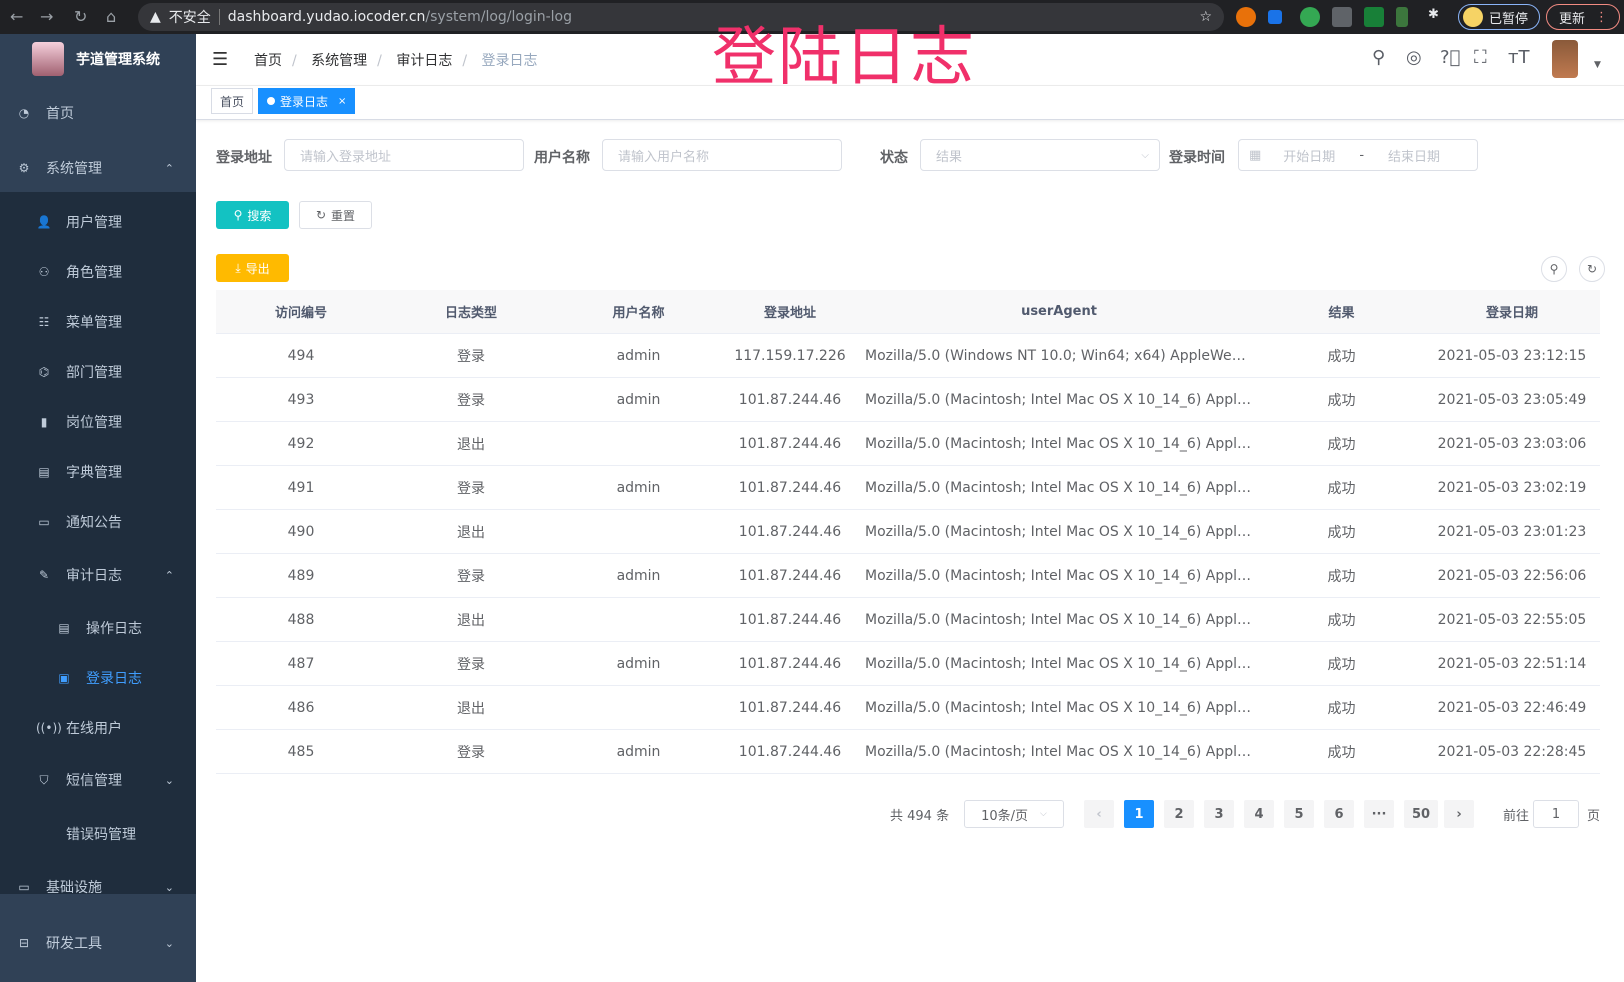 This screenshot has width=1624, height=982. I want to click on prev-page-button: ‹, so click(1099, 814).